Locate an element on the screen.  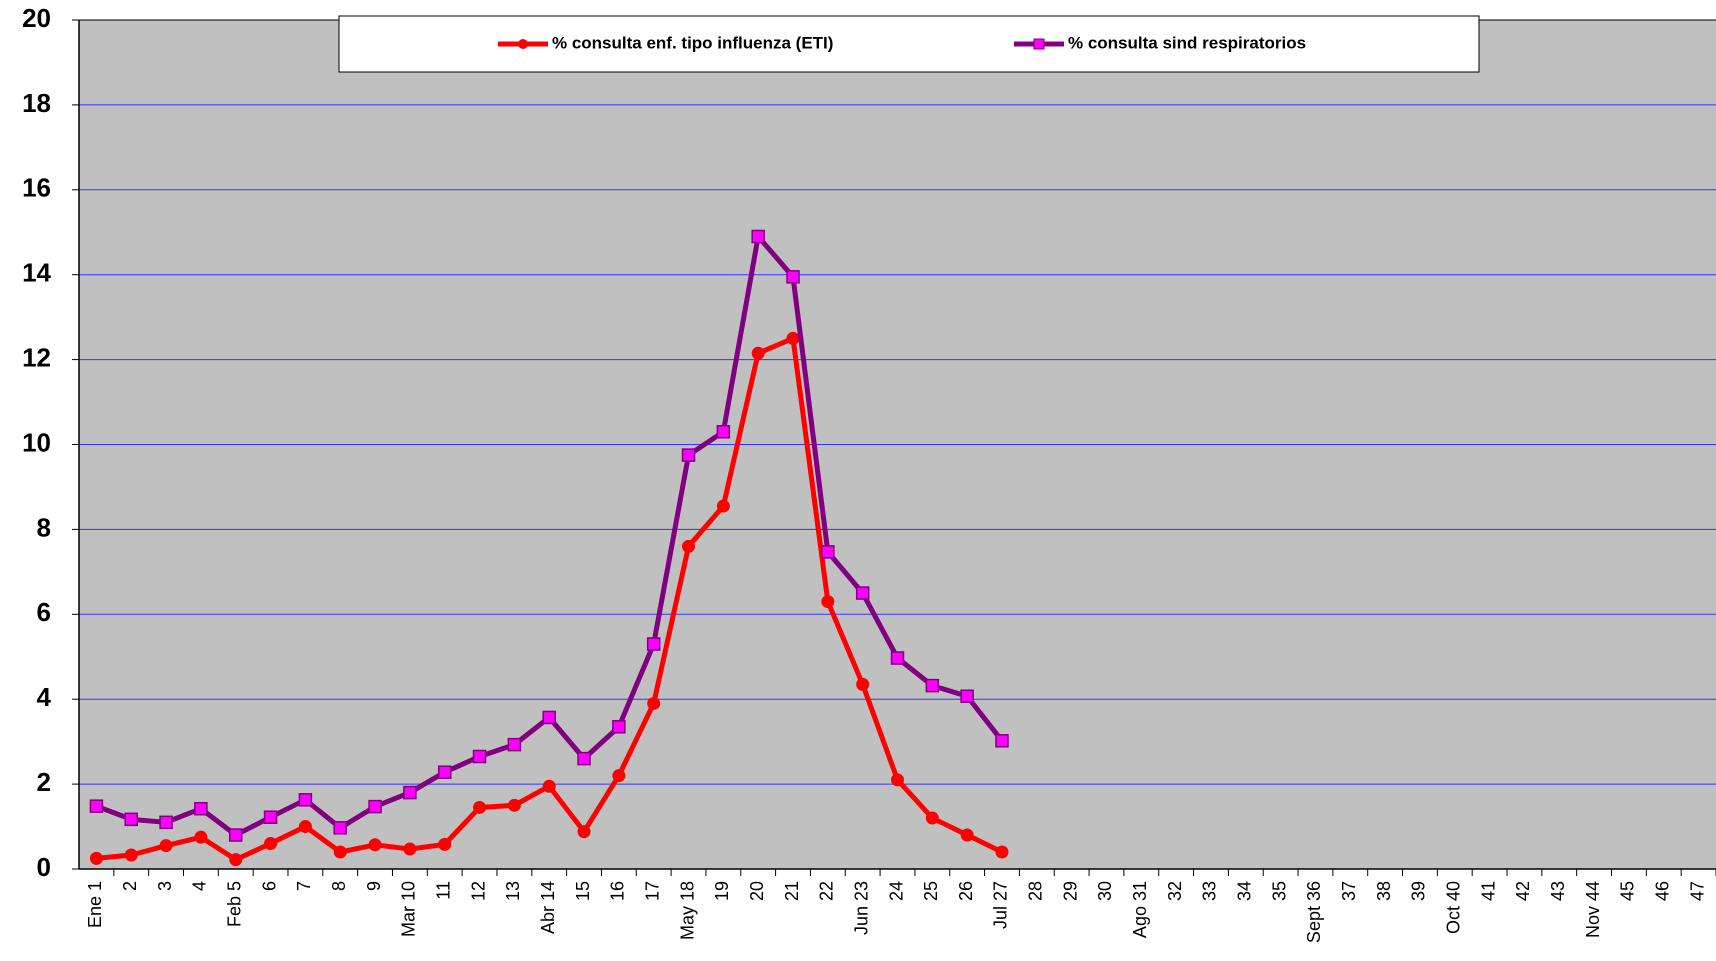
x-tick-label: 30 is located at coordinates (1105, 891).